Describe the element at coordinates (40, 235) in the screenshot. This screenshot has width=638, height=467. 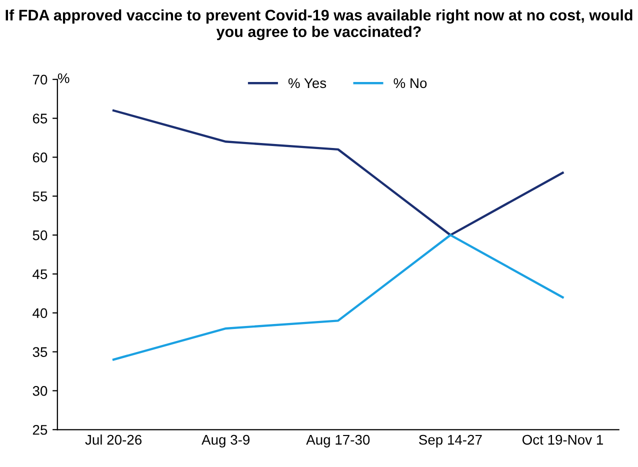
I see `y-tick-label: 50` at that location.